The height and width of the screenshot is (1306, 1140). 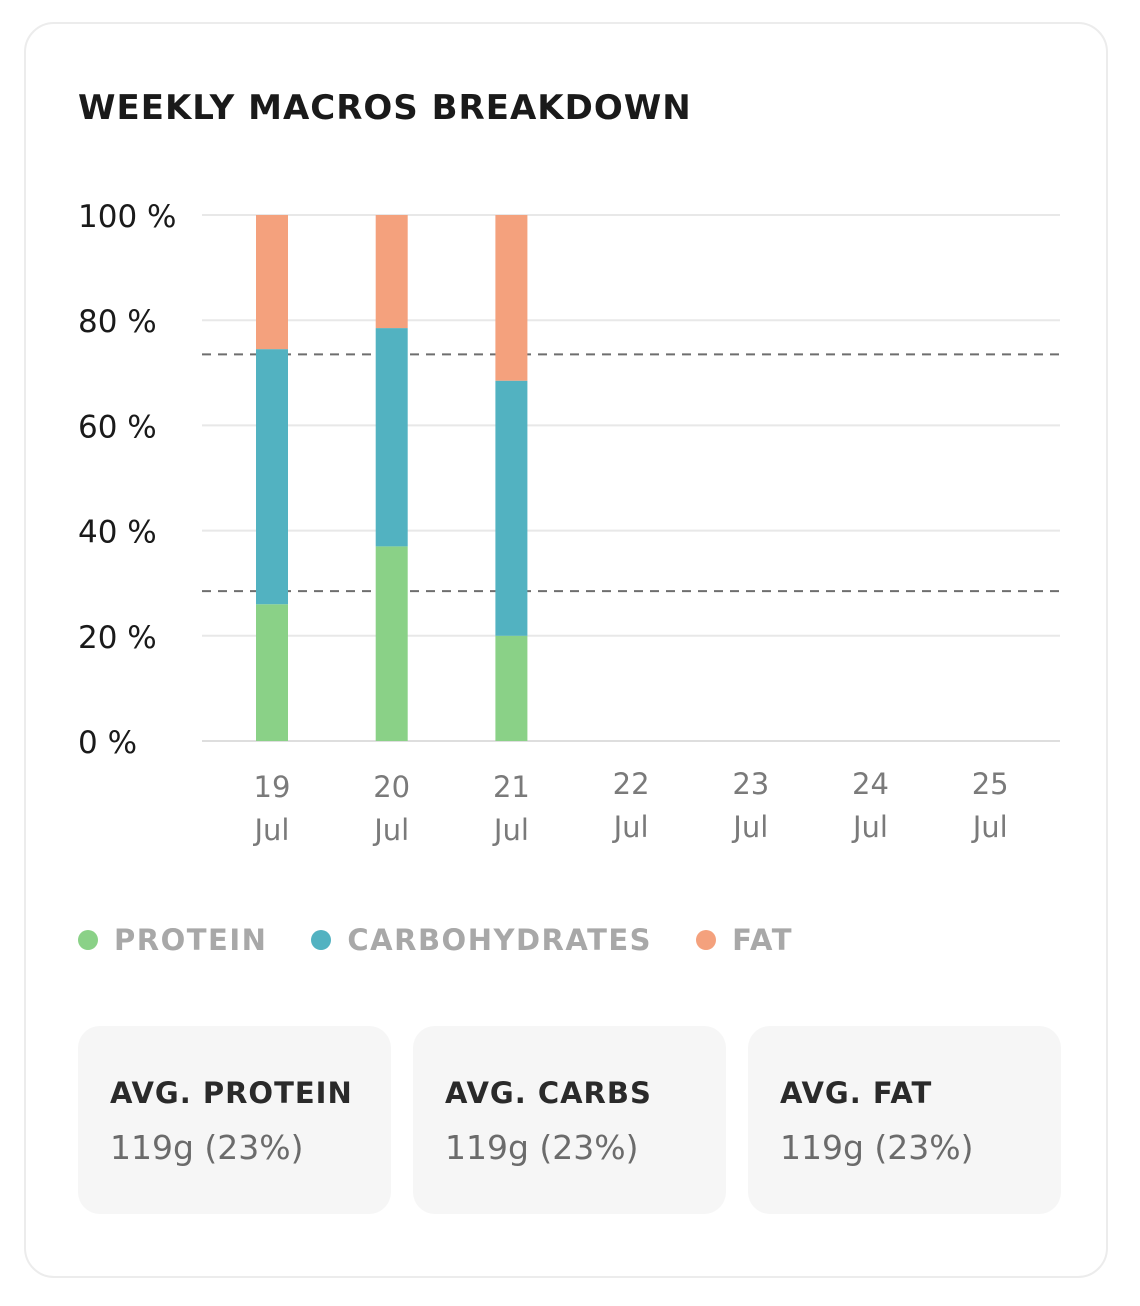 I want to click on x-axis-tick-labels: 19 Jul 20 Jul 21 Jul 22 Jul 23 Jul 24 Jul 25 Jul, so click(x=631, y=807).